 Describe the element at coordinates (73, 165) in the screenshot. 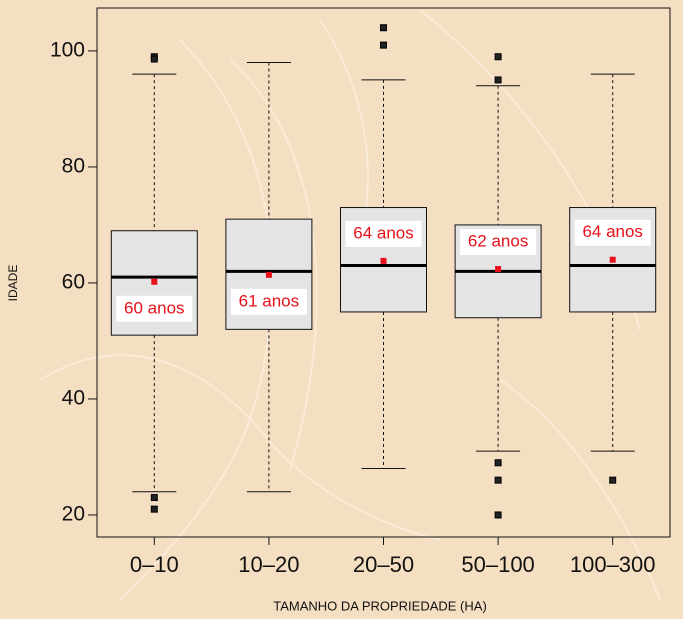

I see `y-tick-label: 80` at that location.